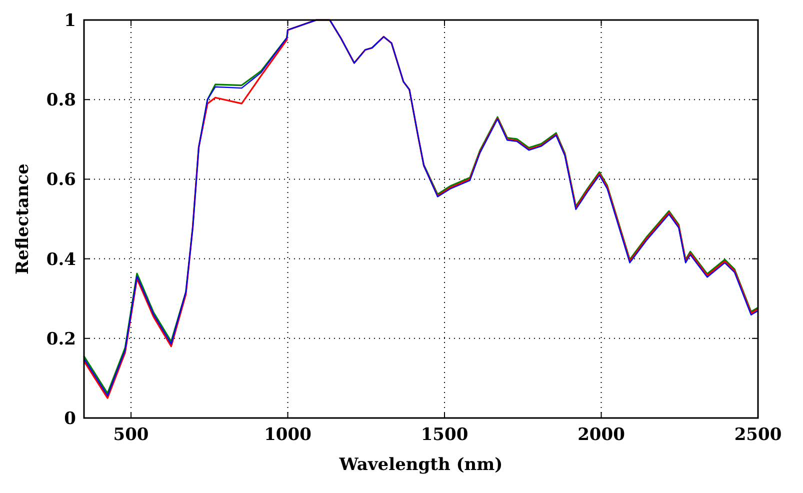 This screenshot has width=803, height=493. I want to click on y-tick-label: 0, so click(70, 418).